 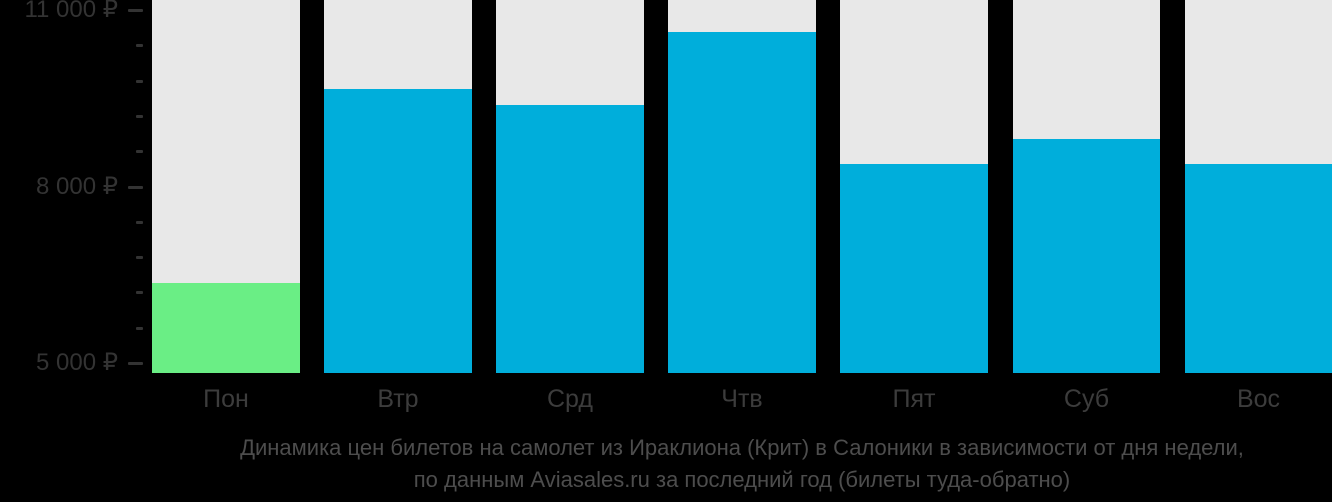 What do you see at coordinates (1086, 256) in the screenshot?
I see `bar-суб` at bounding box center [1086, 256].